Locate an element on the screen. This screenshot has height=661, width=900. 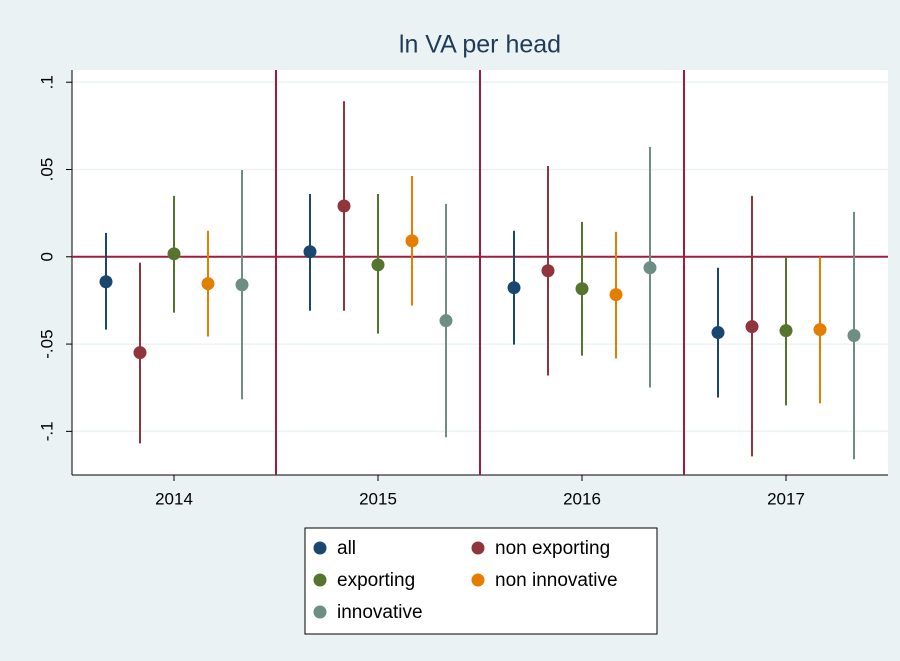
x-tick-label: 2017 is located at coordinates (786, 498).